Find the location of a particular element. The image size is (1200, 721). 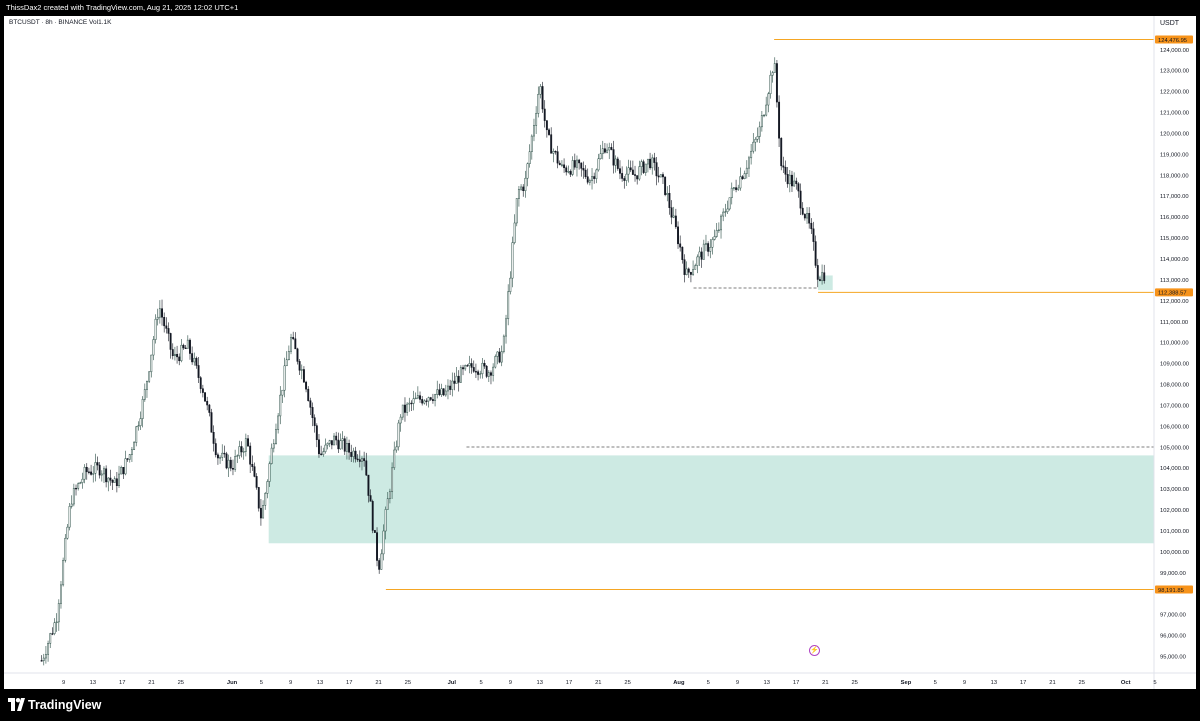

price-tag: 112,388.57 is located at coordinates (1174, 292).